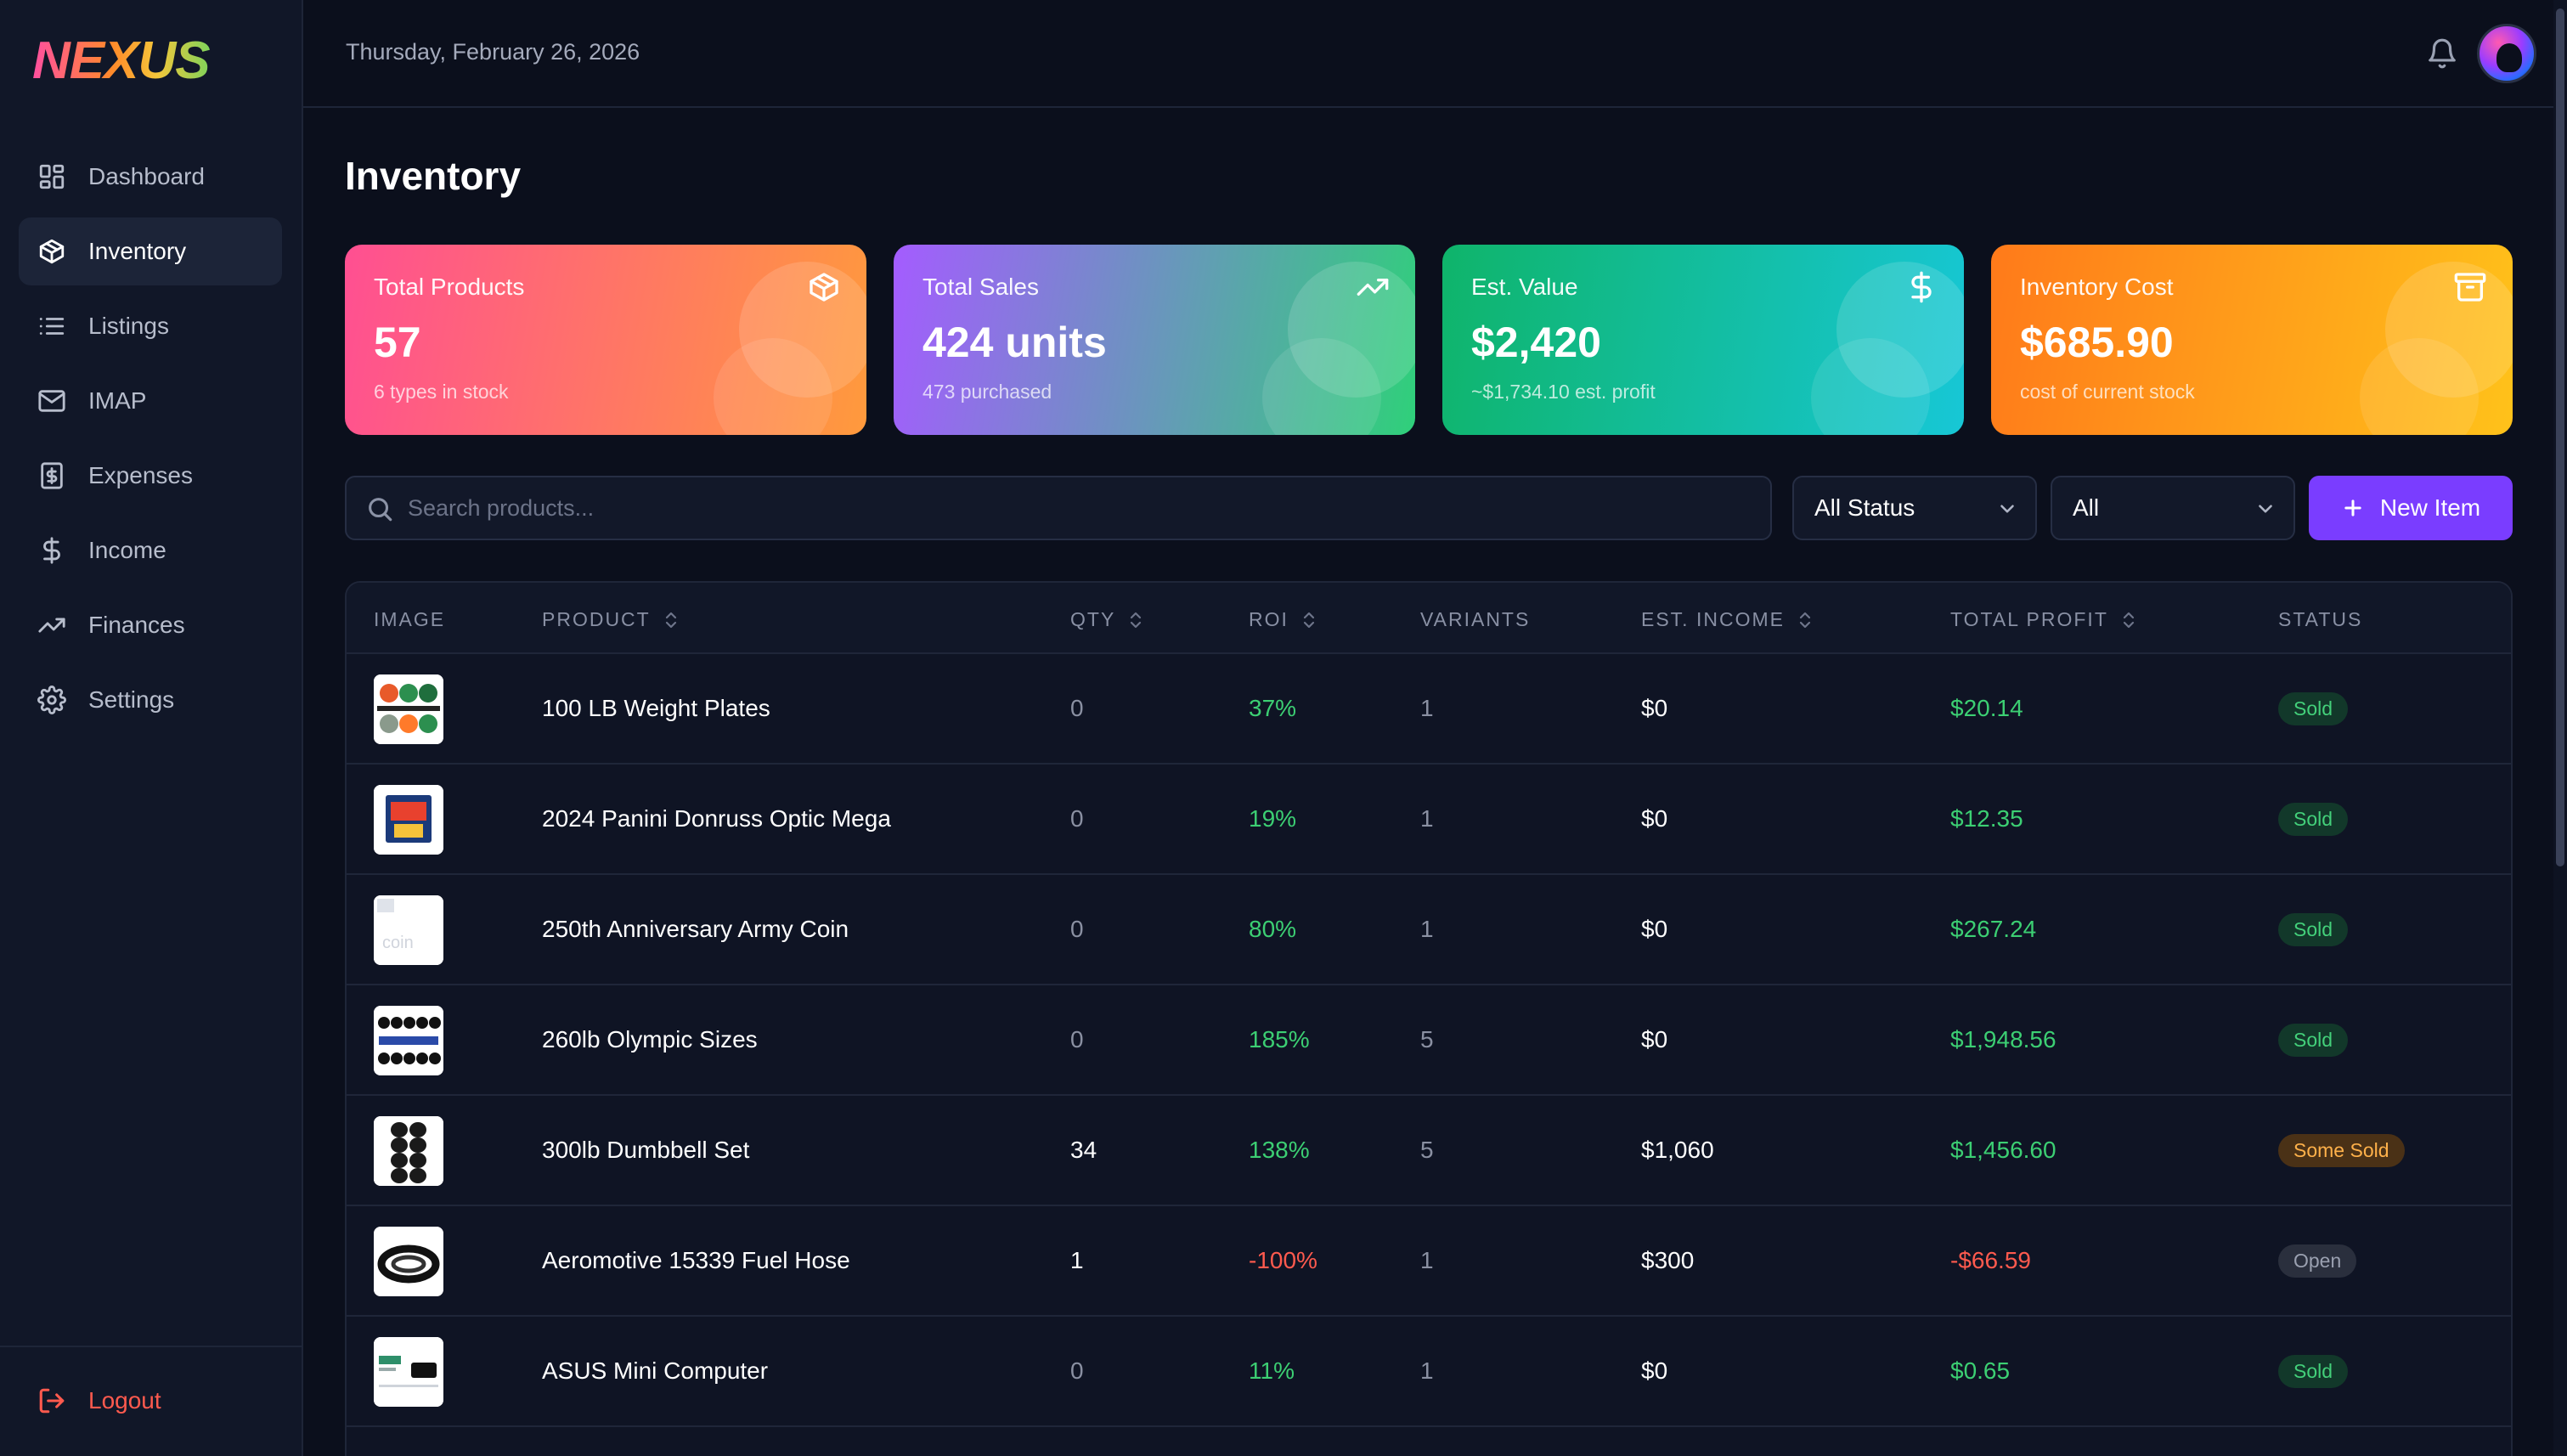 This screenshot has height=1456, width=2567. Describe the element at coordinates (646, 1150) in the screenshot. I see `product-name: 300lb Dumbbell Set` at that location.